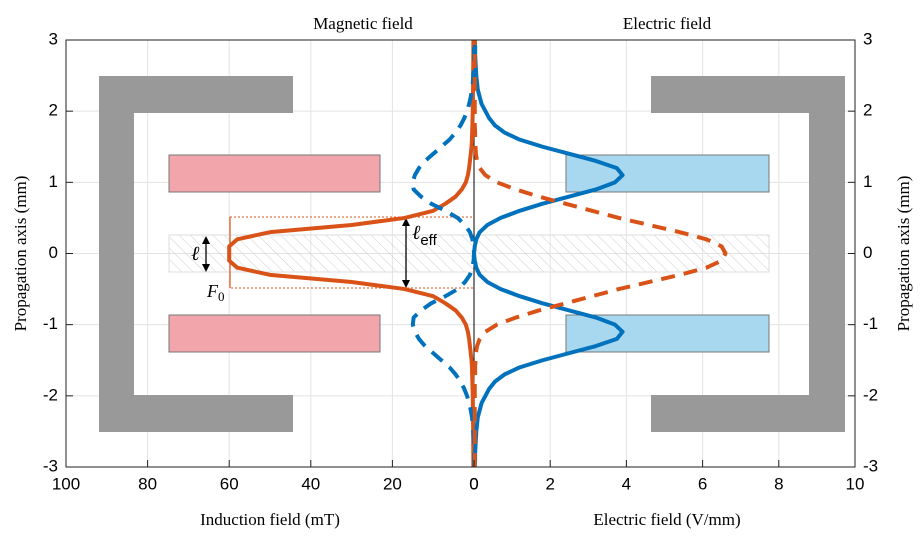  I want to click on x-tick-label: 2, so click(549, 483).